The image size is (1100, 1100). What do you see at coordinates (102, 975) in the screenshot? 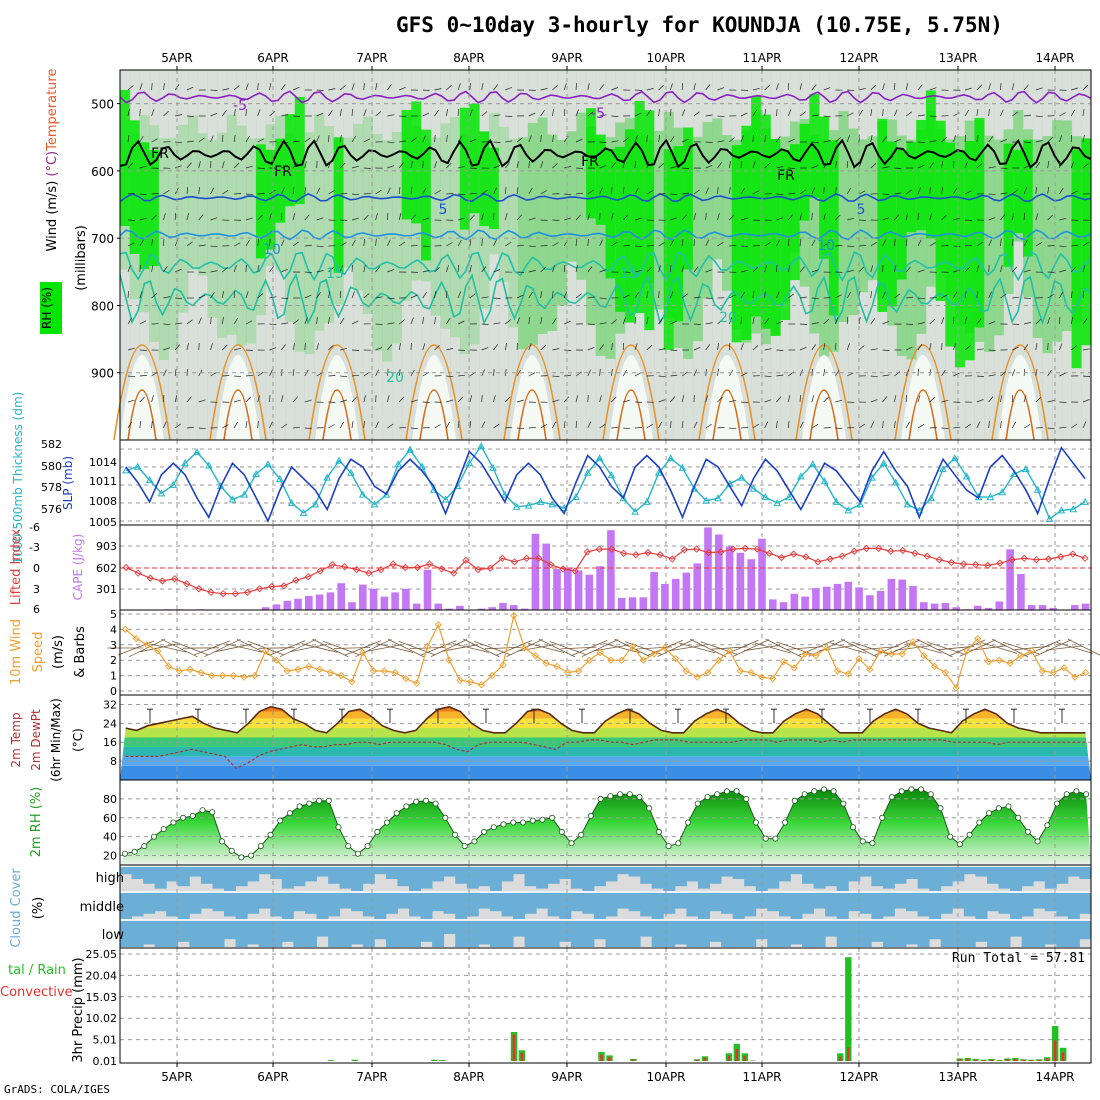
I see `precip-tick-label: 20.04` at bounding box center [102, 975].